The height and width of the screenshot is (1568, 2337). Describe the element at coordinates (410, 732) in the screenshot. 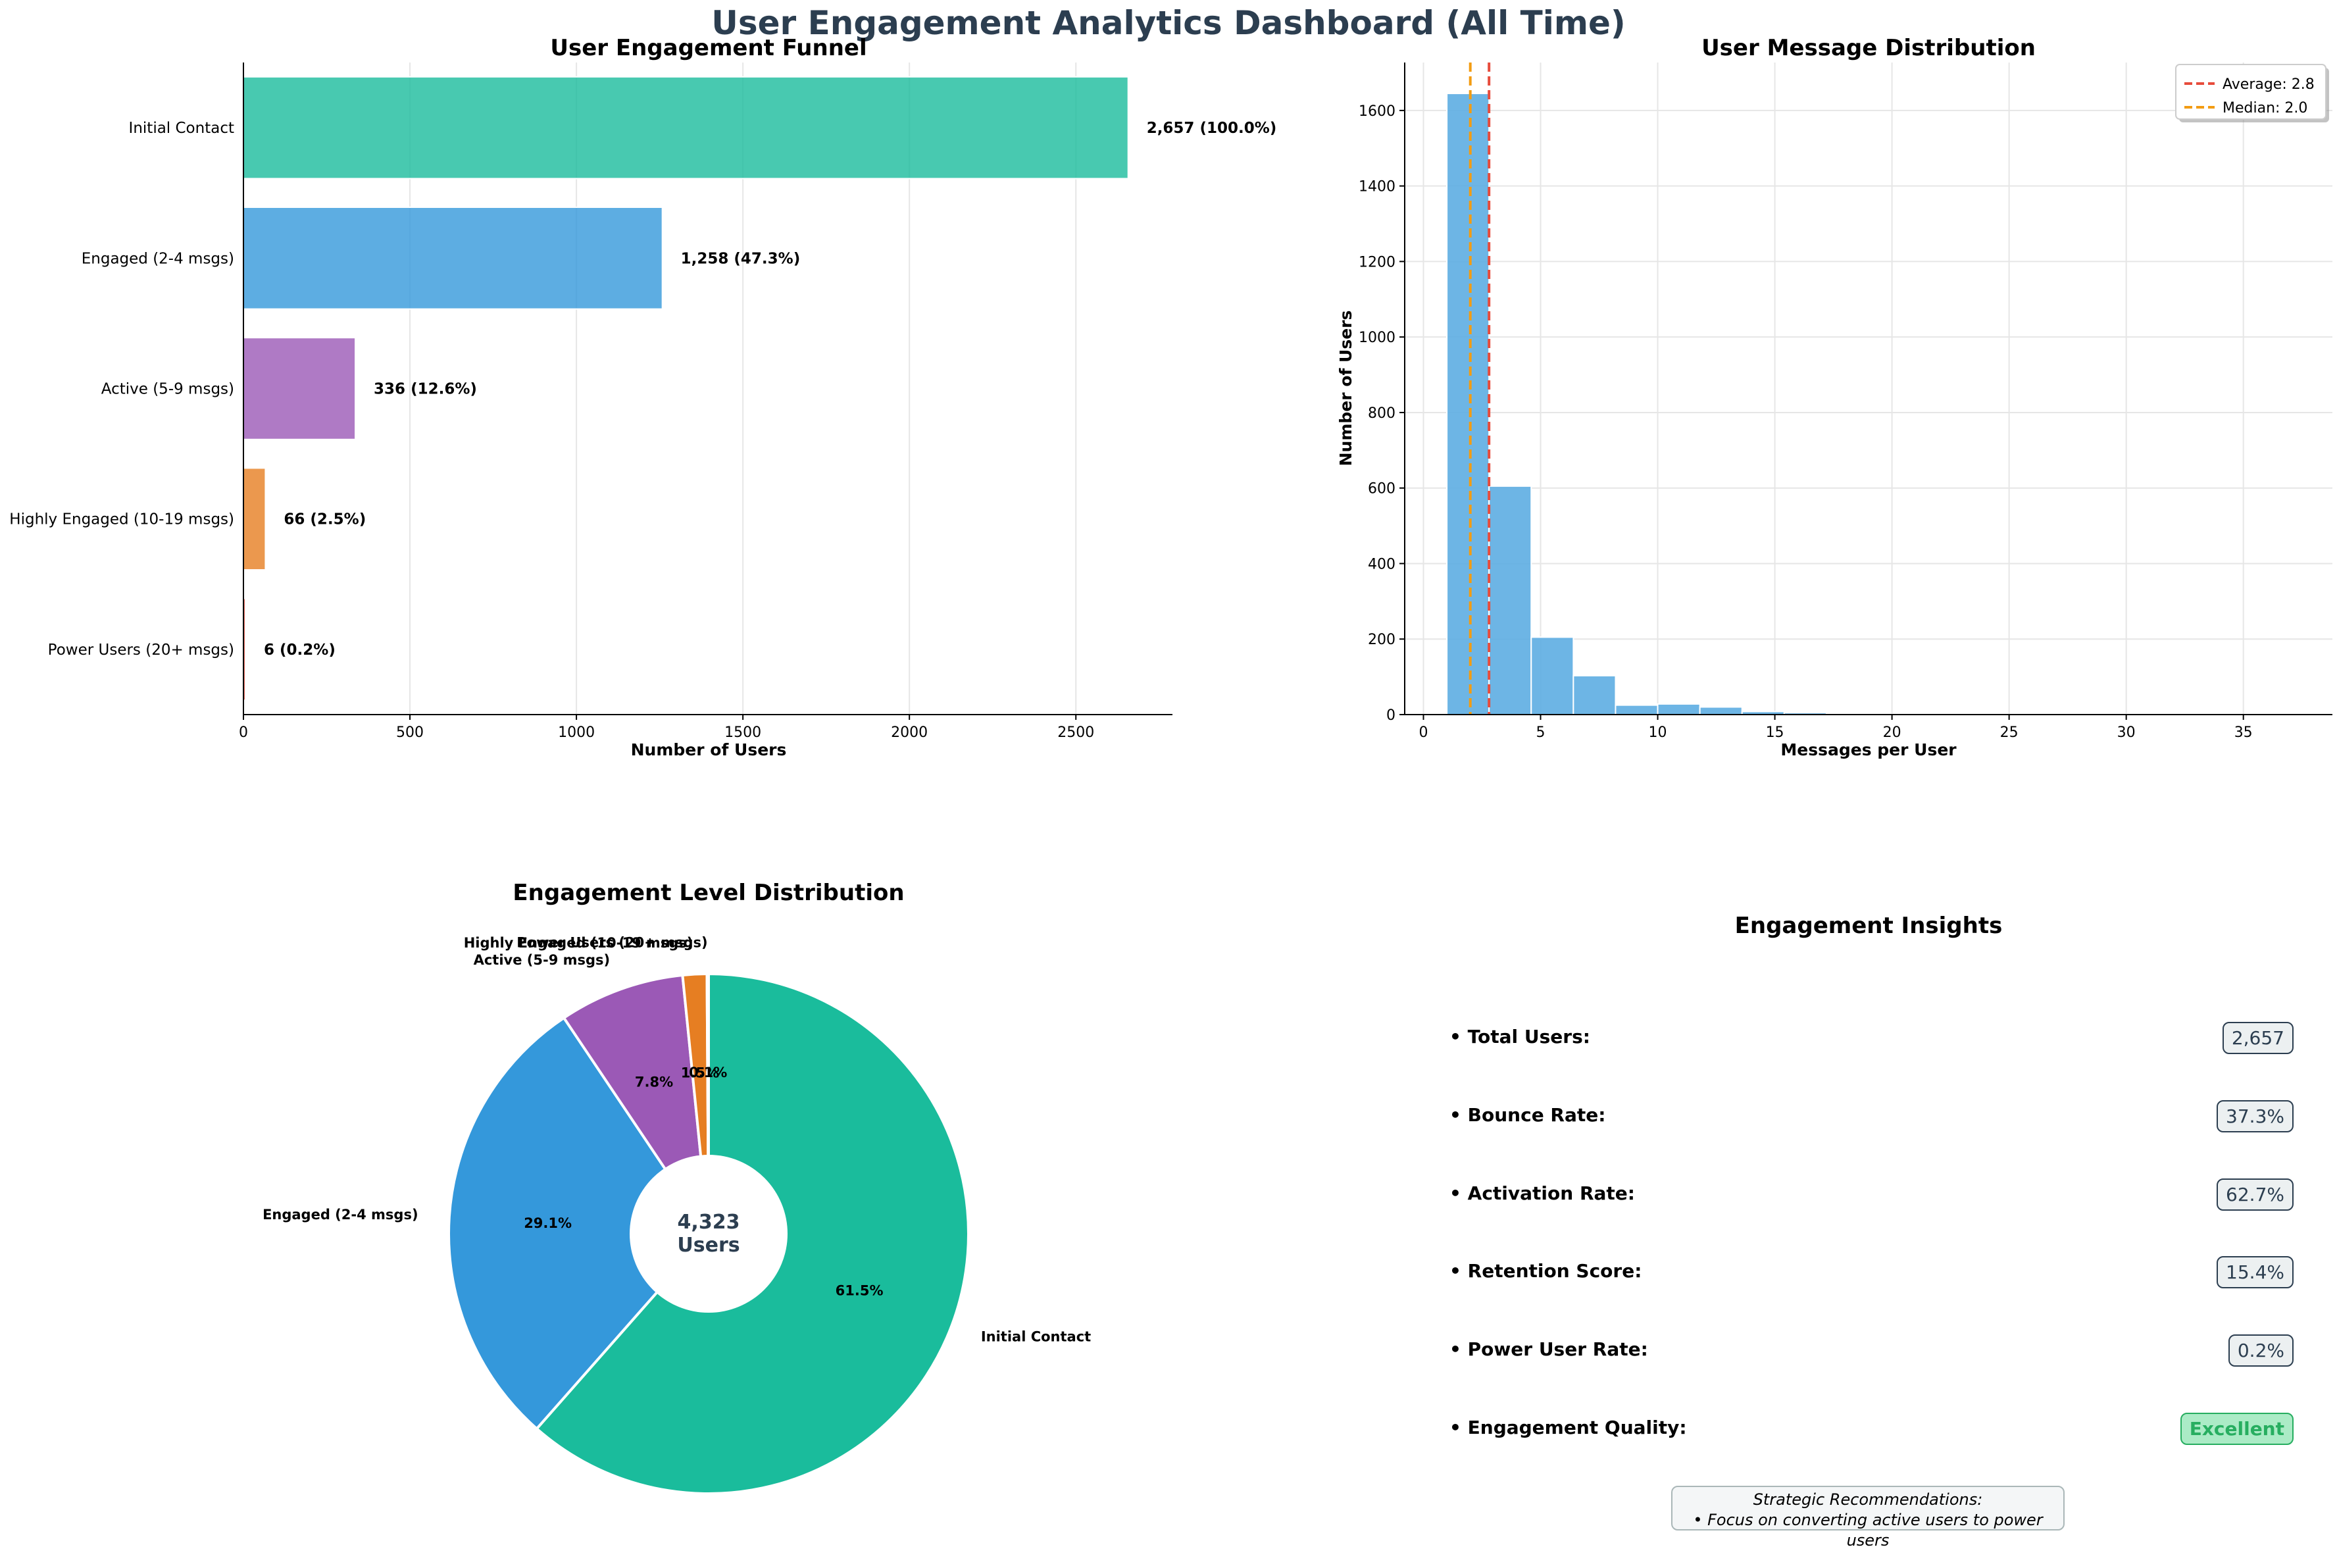

I see `funnel-x-tick-label: 500` at that location.